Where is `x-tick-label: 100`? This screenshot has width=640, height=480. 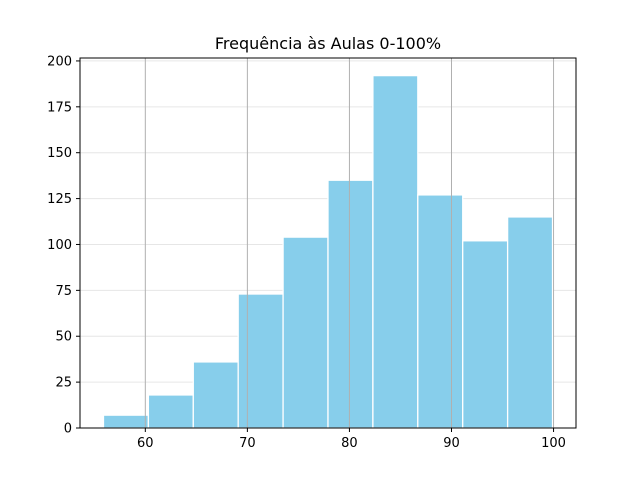 x-tick-label: 100 is located at coordinates (553, 443).